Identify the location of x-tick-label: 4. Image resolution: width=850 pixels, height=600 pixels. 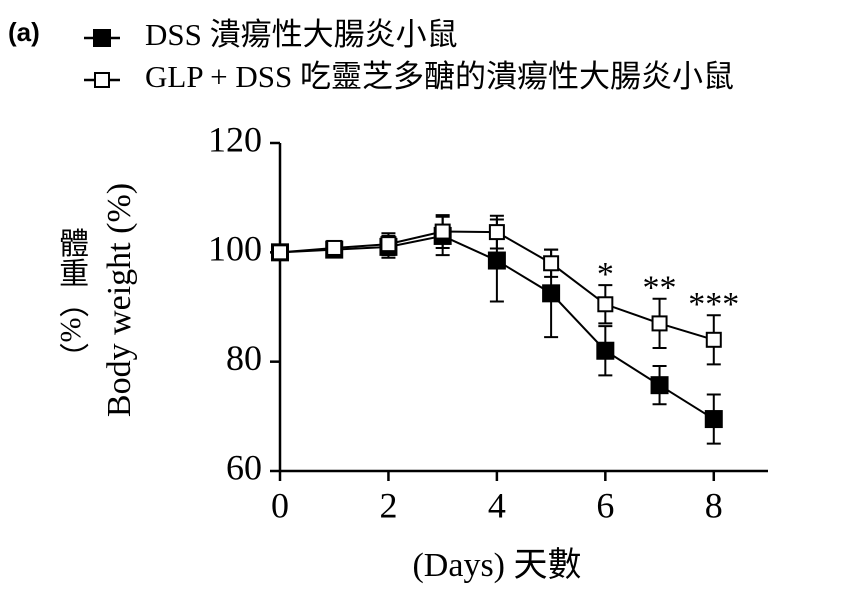
(497, 505).